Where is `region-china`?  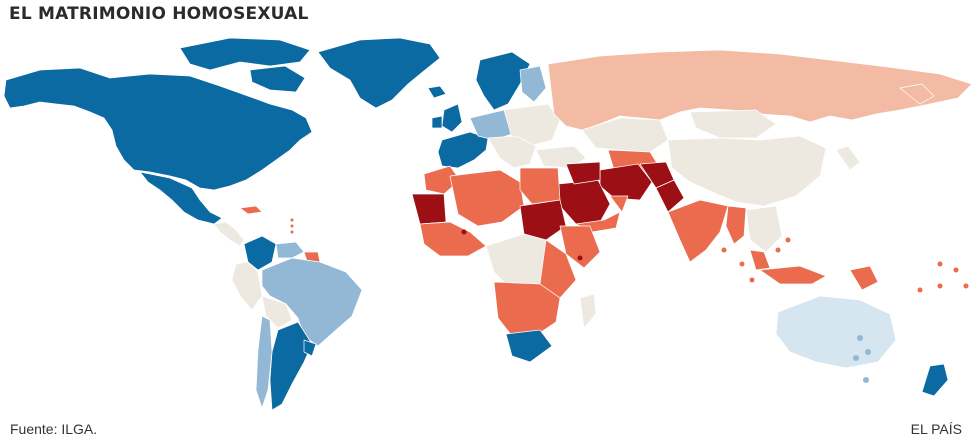 region-china is located at coordinates (747, 171).